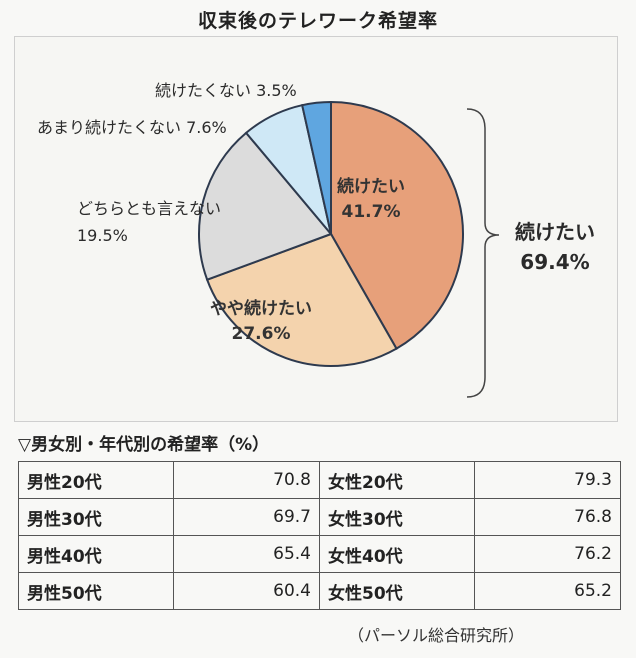 This screenshot has width=636, height=658. Describe the element at coordinates (555, 247) in the screenshot. I see `bracket-total-label: 続けたい 69.4%` at that location.